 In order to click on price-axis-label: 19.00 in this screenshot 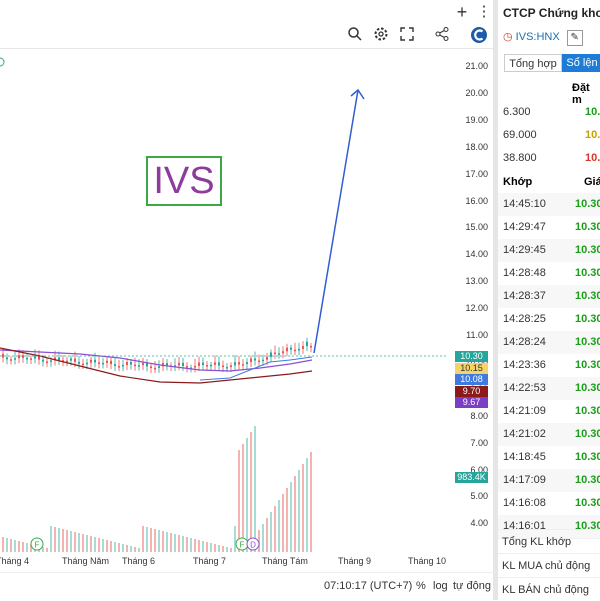, I will do `click(476, 119)`.